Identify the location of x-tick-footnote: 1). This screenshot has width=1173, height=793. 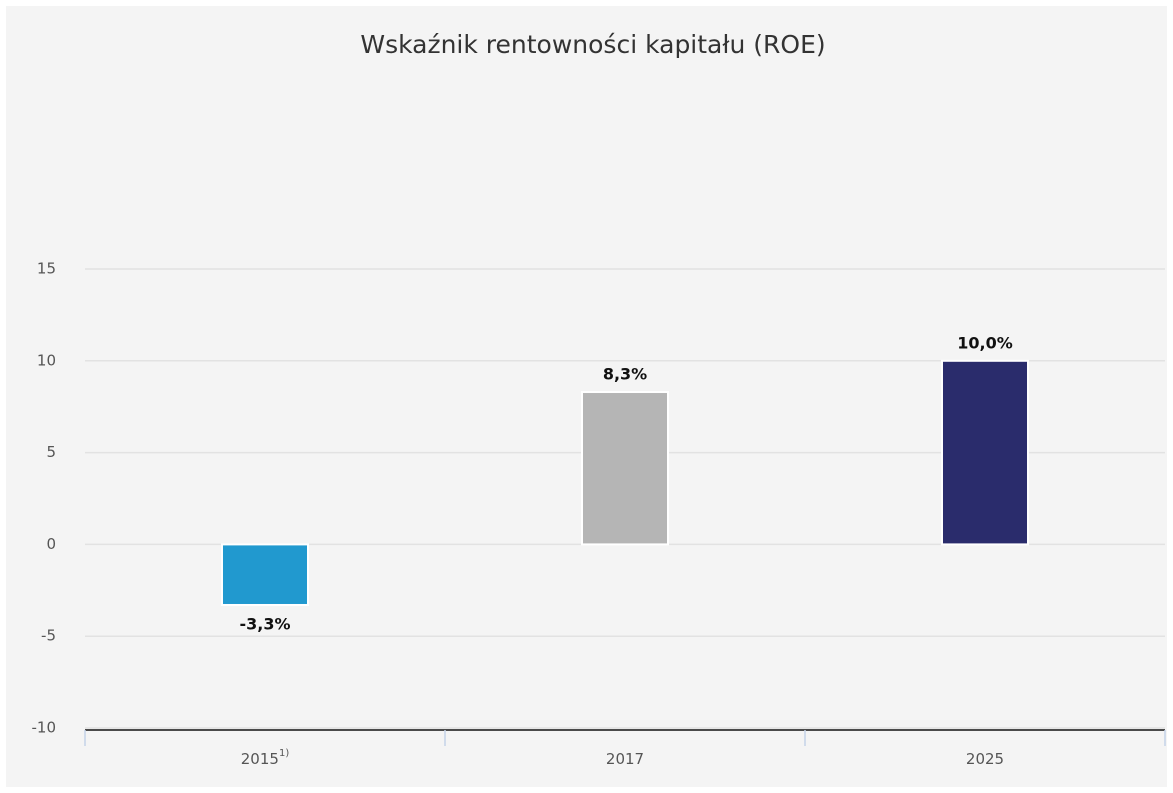
(284, 753).